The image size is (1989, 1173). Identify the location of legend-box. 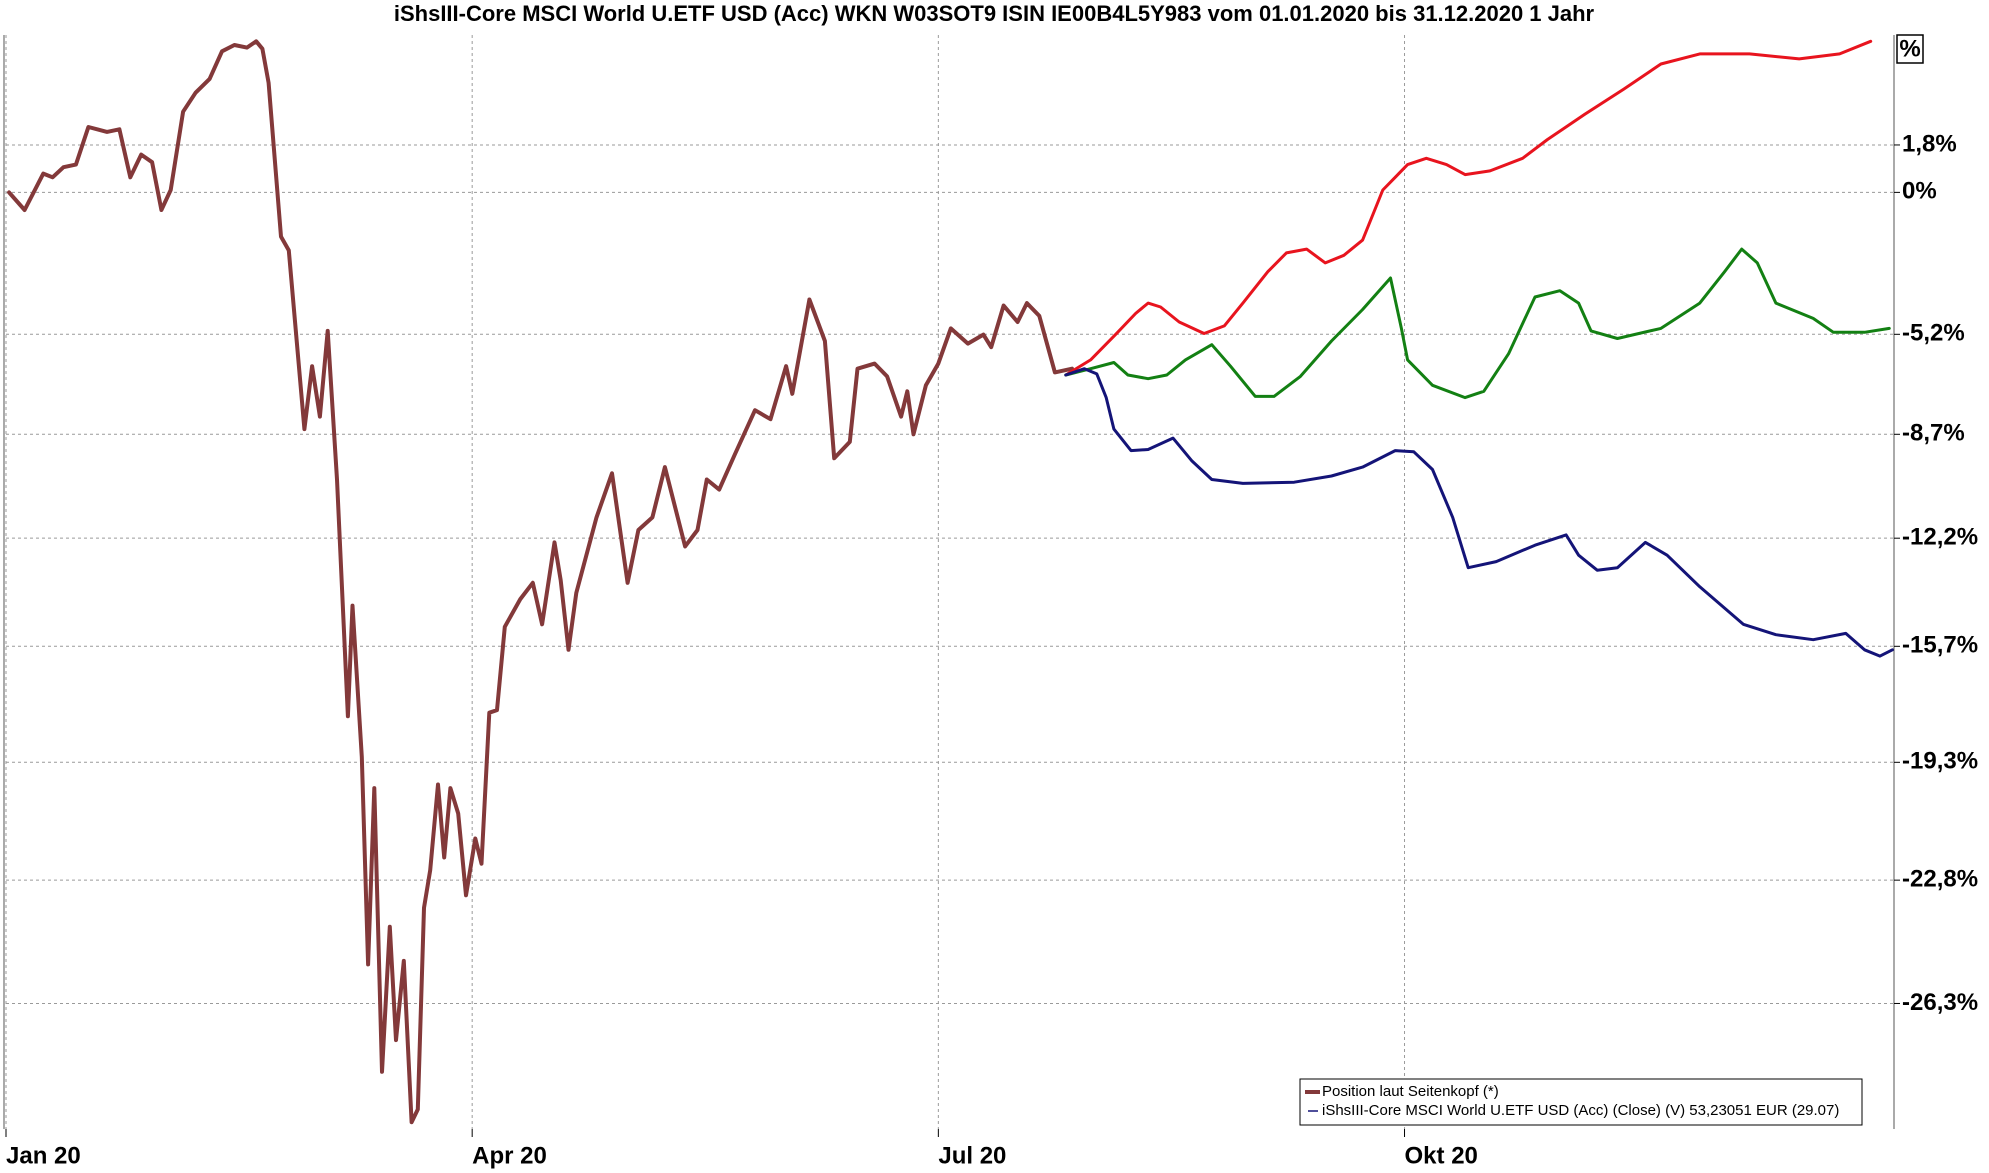
(1581, 1102).